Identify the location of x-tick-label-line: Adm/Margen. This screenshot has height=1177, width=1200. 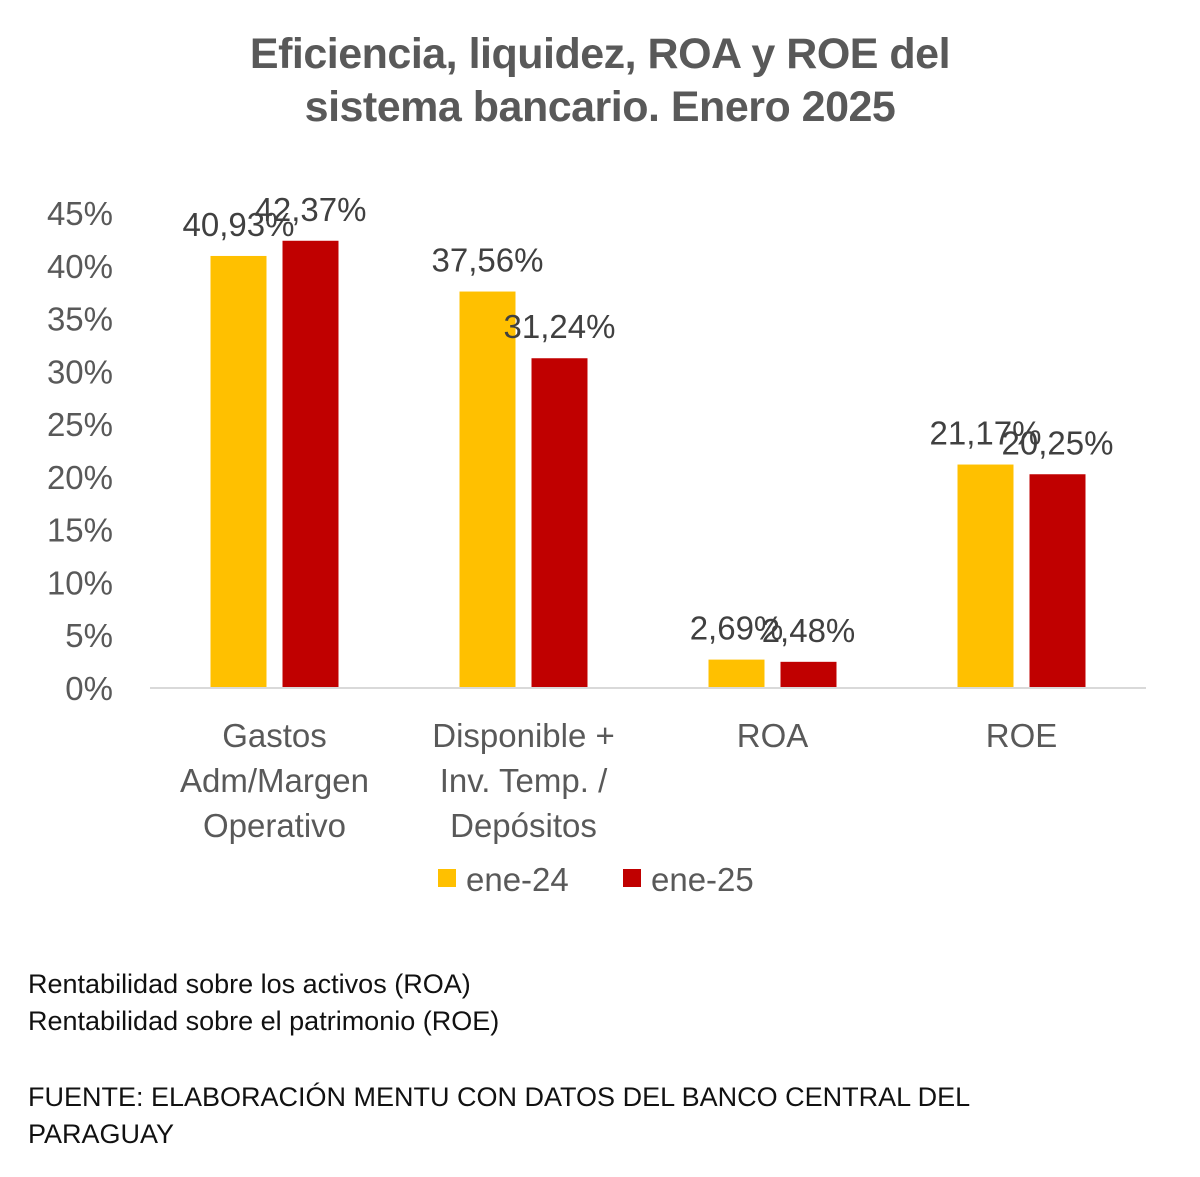
(274, 780).